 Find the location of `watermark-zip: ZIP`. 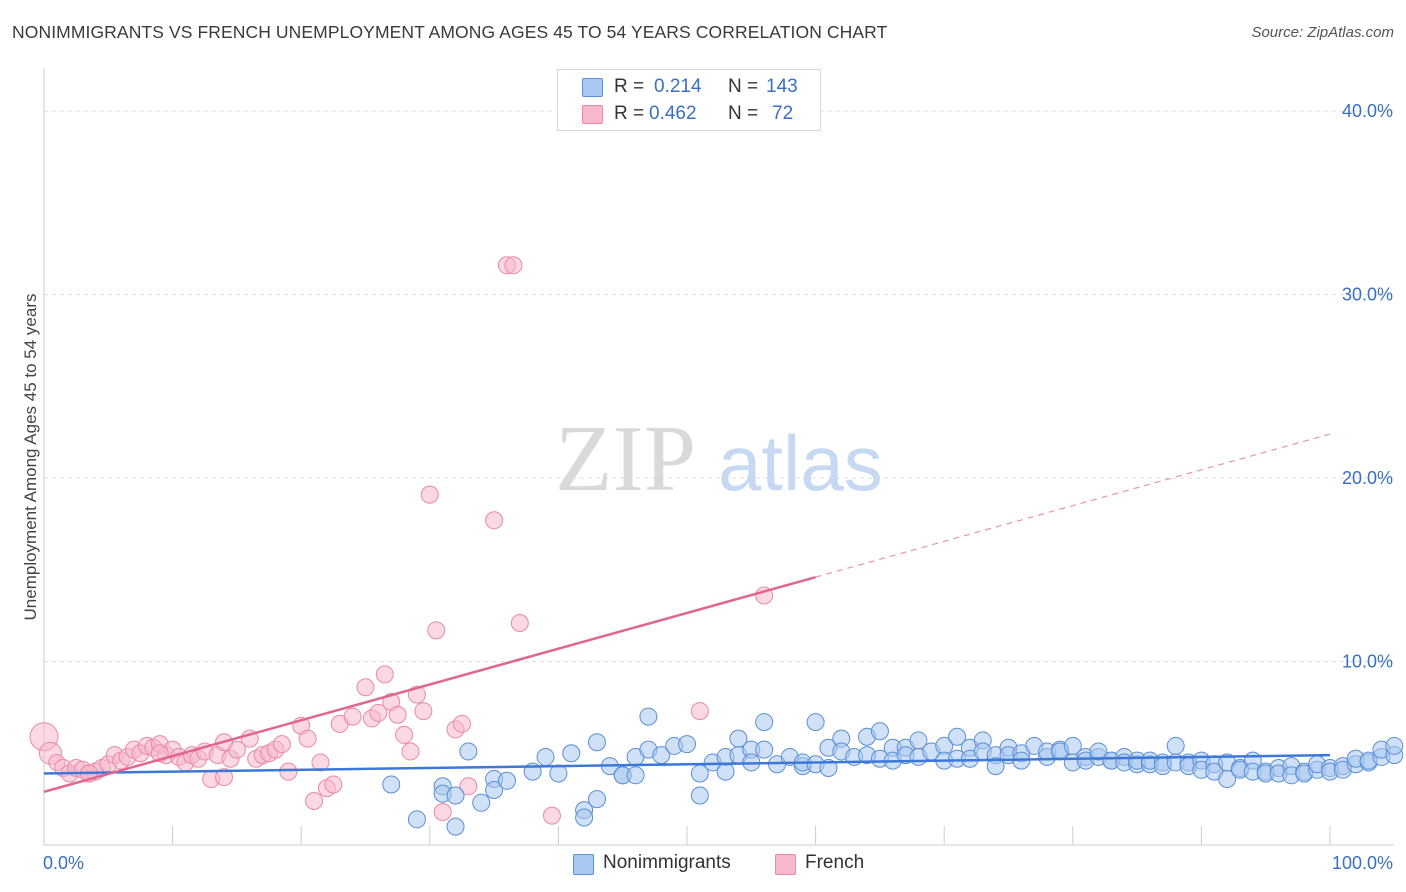

watermark-zip: ZIP is located at coordinates (625, 459).